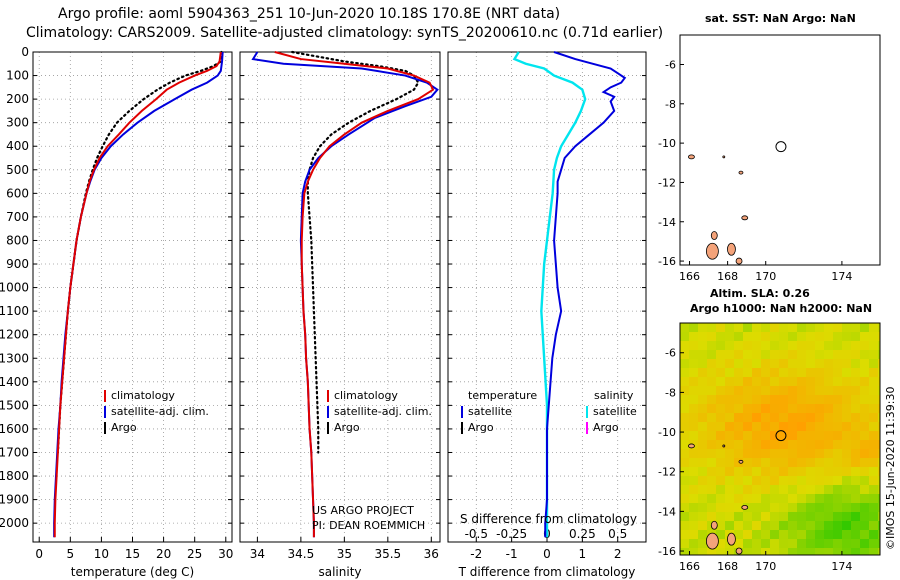 The image size is (900, 580). Describe the element at coordinates (618, 554) in the screenshot. I see `x-tick-label: 2` at that location.